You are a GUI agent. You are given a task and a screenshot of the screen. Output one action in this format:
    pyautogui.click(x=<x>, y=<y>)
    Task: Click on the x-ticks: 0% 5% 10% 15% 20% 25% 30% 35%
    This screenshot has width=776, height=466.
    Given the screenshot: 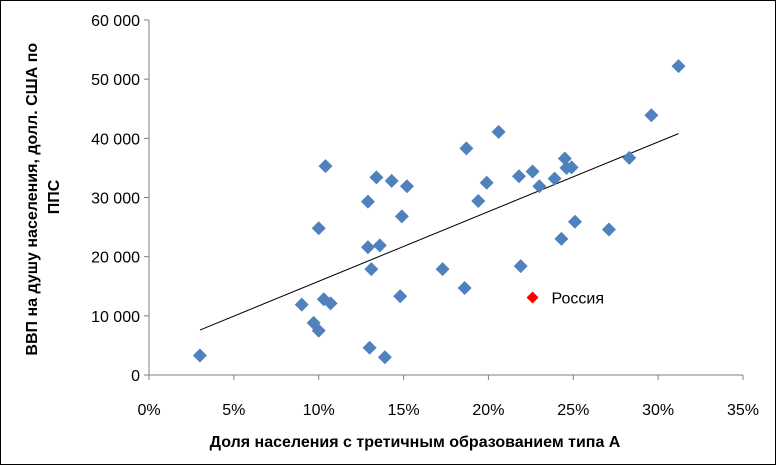 What is the action you would take?
    pyautogui.click(x=448, y=397)
    